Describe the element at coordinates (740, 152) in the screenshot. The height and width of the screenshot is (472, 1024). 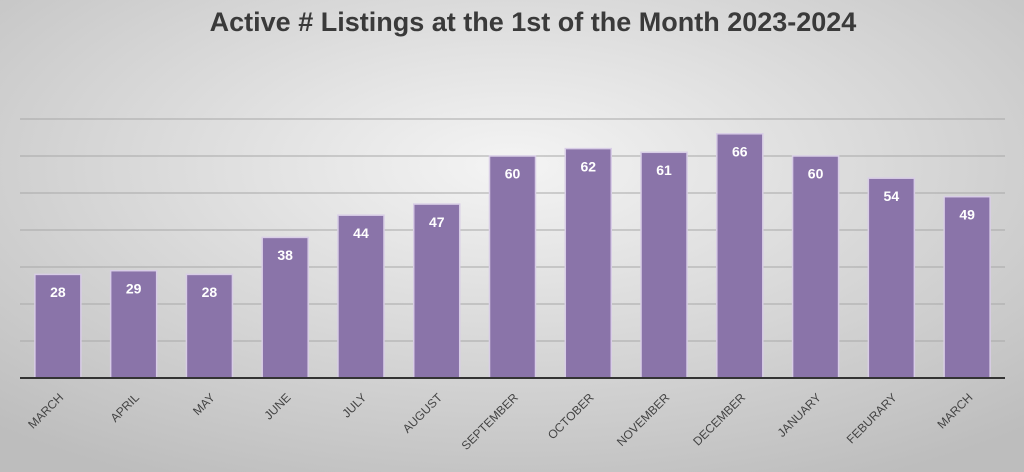
I see `data-label: 66` at that location.